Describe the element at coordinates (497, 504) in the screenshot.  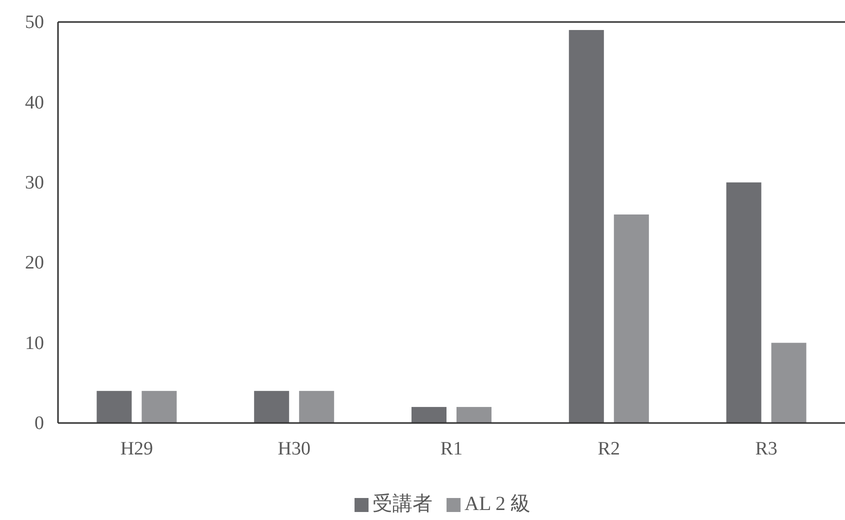
I see `legend-label: AL 2 級` at that location.